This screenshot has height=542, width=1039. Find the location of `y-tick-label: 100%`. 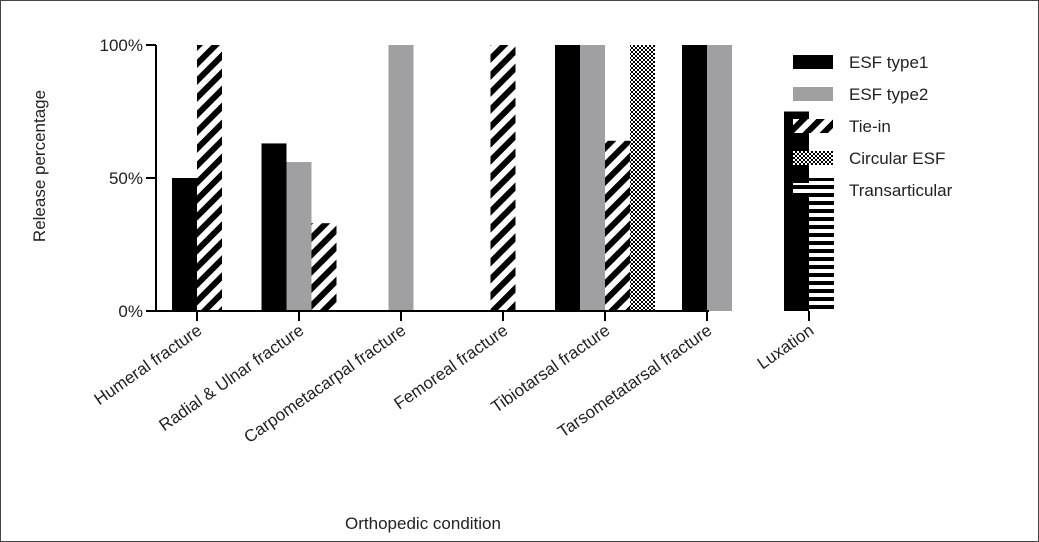

y-tick-label: 100% is located at coordinates (121, 45).